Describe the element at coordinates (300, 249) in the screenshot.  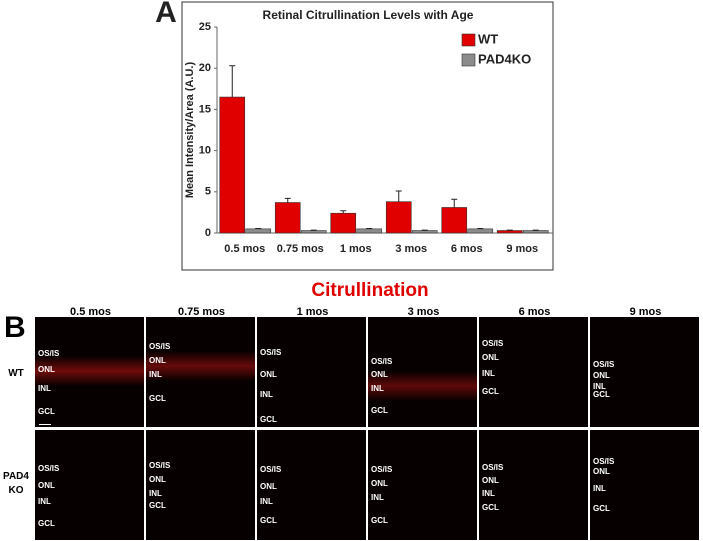
I see `x-tick-label: 0.75 mos` at that location.